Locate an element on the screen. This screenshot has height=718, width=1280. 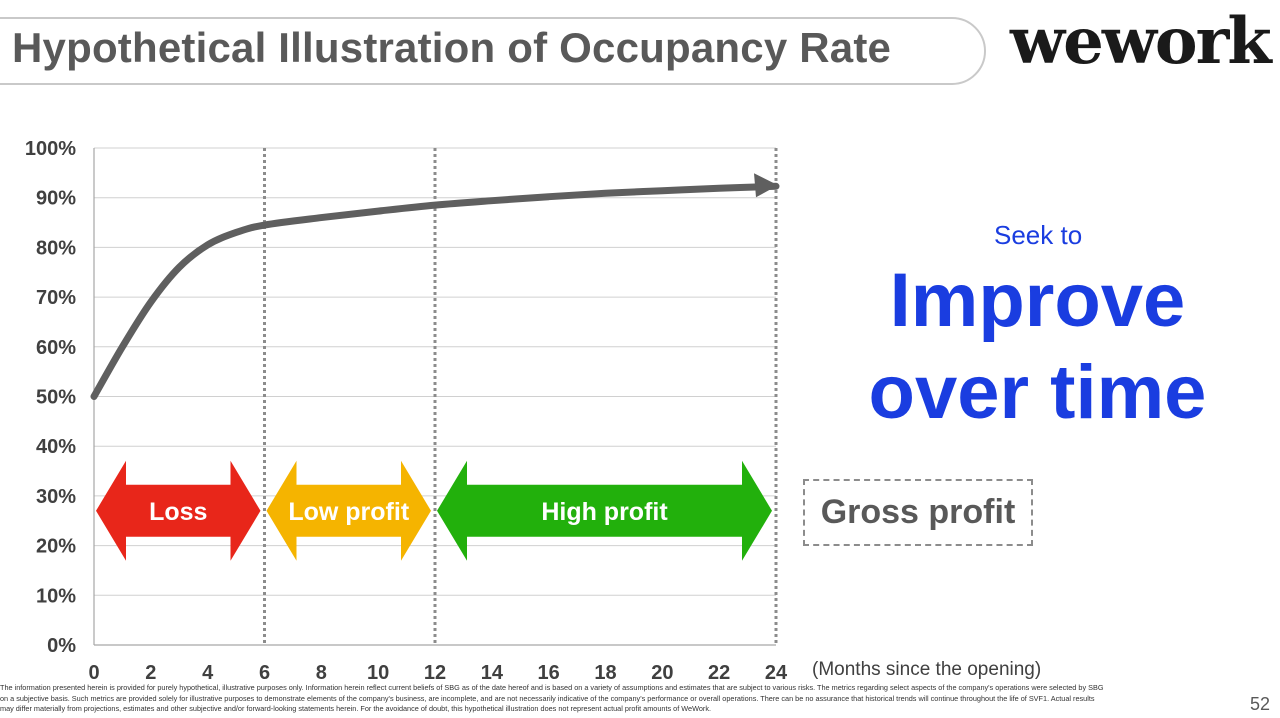
x-tick-label: 16 is located at coordinates (549, 673).